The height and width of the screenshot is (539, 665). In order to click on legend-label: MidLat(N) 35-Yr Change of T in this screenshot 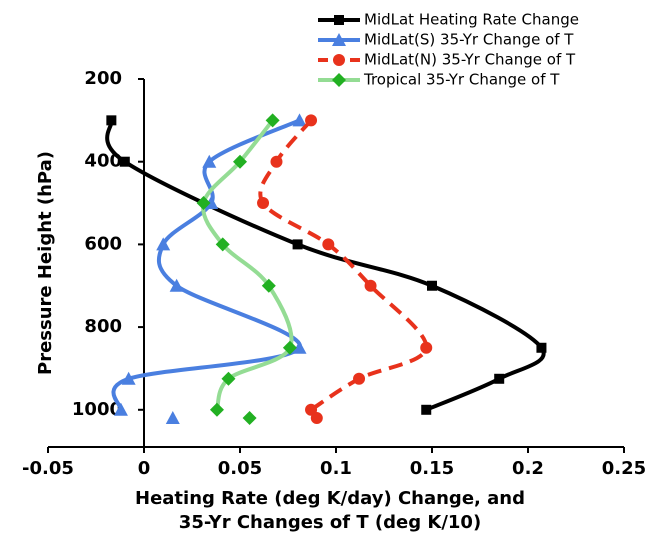, I will do `click(470, 60)`.